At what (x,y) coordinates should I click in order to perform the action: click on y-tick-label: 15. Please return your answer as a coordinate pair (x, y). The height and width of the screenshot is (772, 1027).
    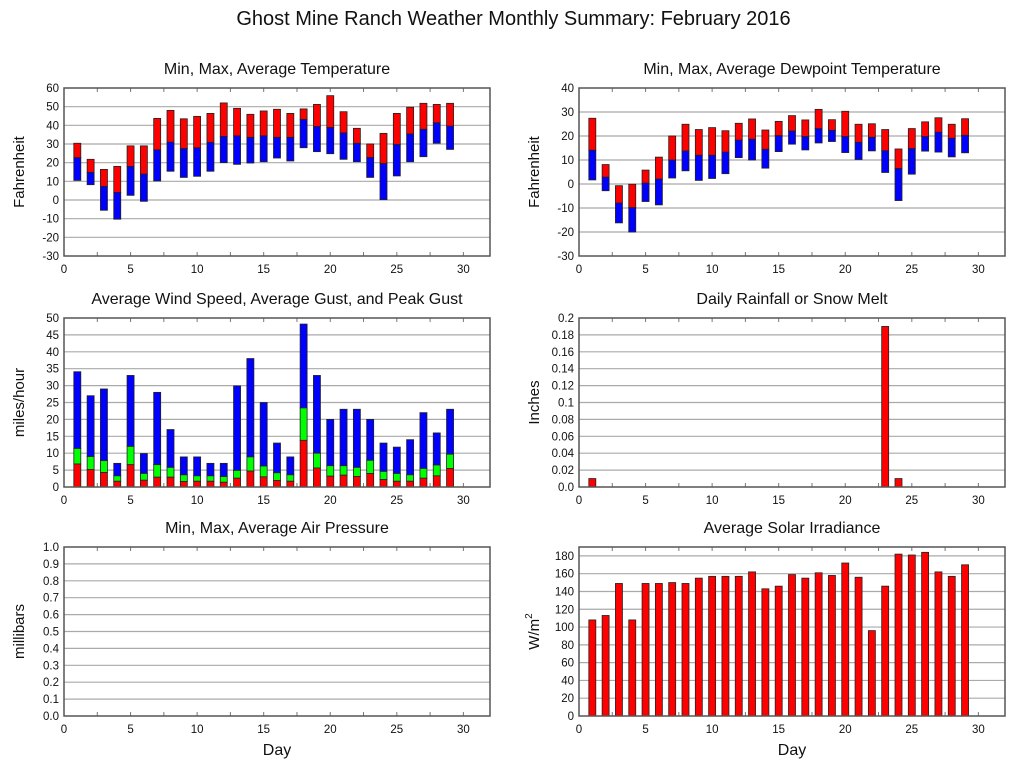
    Looking at the image, I should click on (52, 437).